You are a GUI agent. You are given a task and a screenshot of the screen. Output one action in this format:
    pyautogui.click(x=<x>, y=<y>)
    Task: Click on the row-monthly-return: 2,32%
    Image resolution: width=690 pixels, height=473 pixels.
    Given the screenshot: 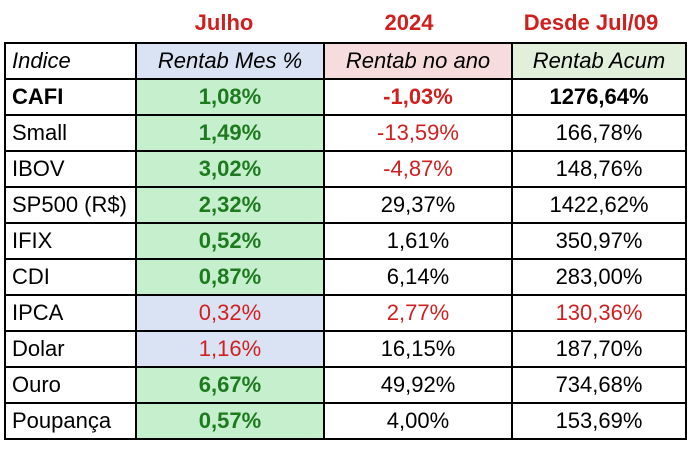 What is the action you would take?
    pyautogui.click(x=230, y=205)
    